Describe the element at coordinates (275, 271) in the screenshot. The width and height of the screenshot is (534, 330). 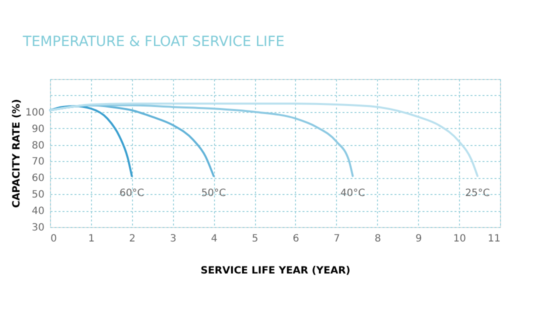
I see `x-axis-title: SERVICE LIFE YEAR (YEAR)` at that location.